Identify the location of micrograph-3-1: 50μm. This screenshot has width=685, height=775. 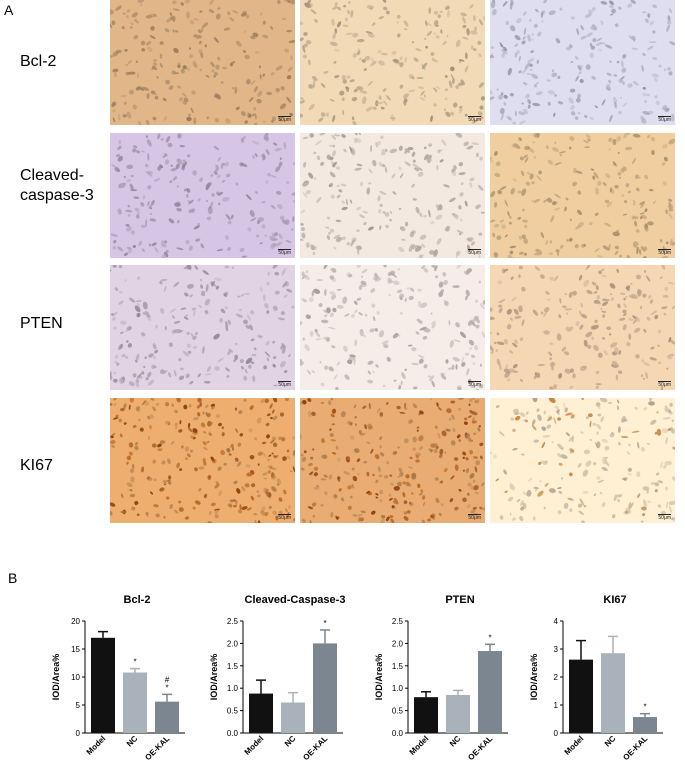
(392, 460).